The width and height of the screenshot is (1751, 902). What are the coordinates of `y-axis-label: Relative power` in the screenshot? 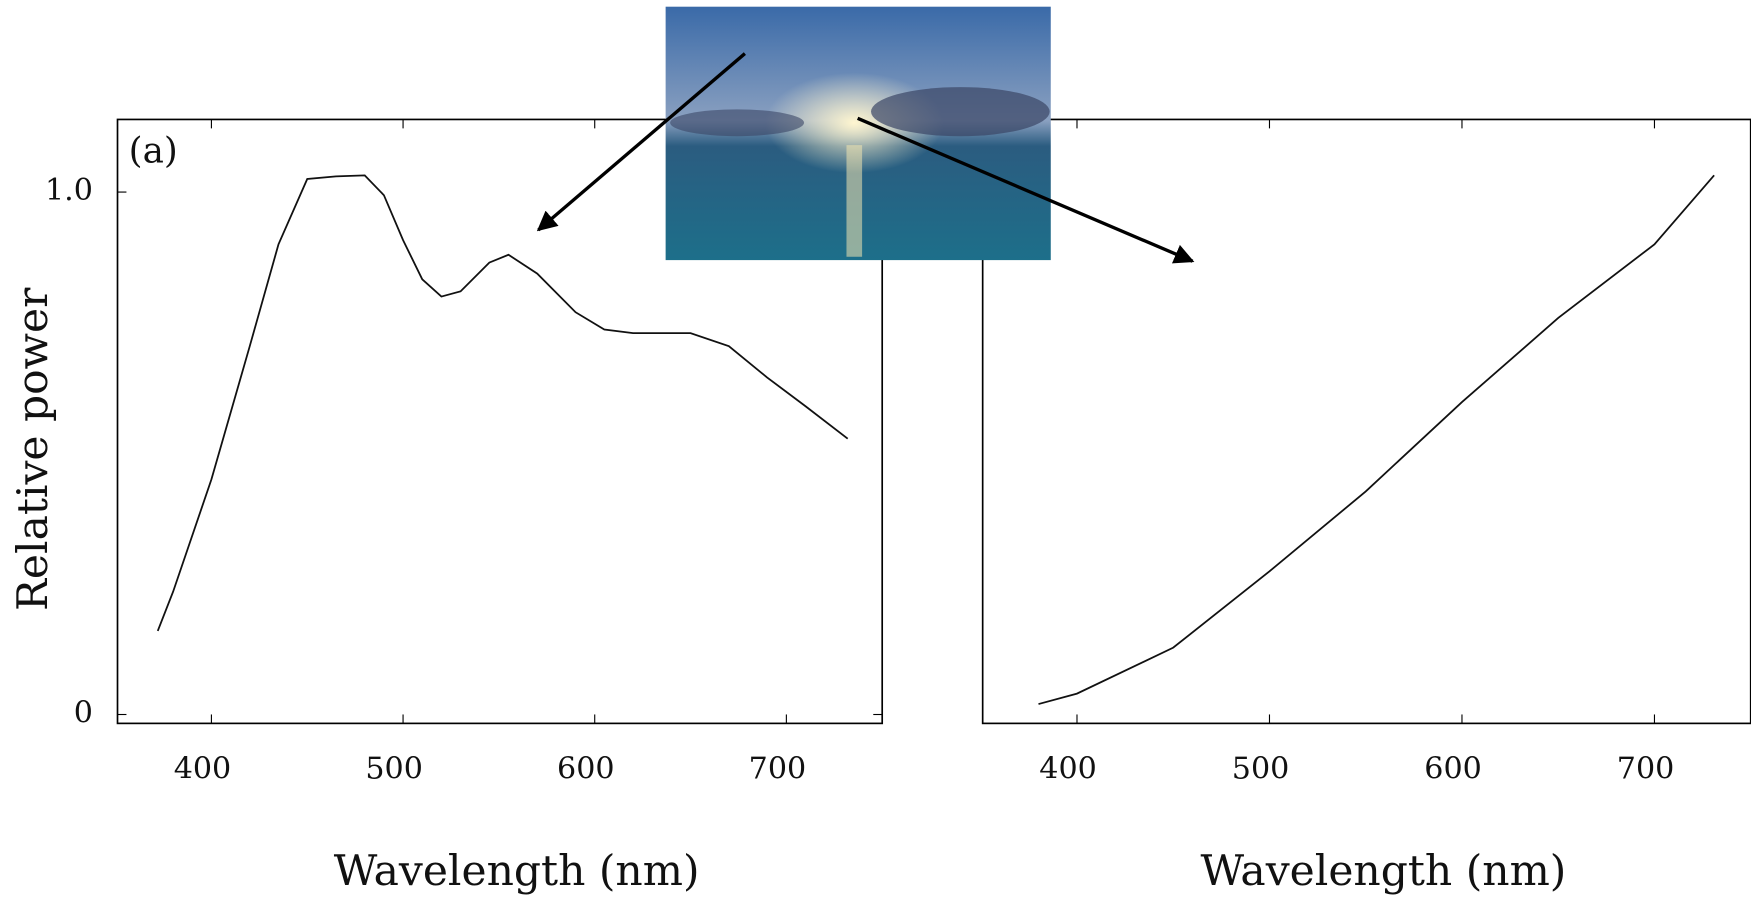 It's located at (33, 449).